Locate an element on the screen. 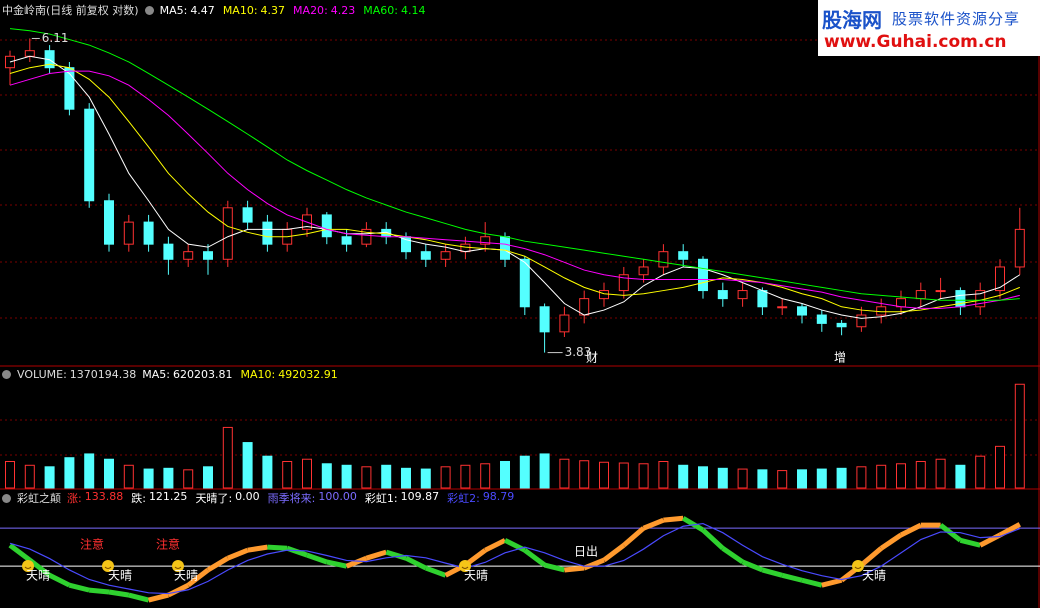  legend-item: MA5620203.81 is located at coordinates (187, 374).